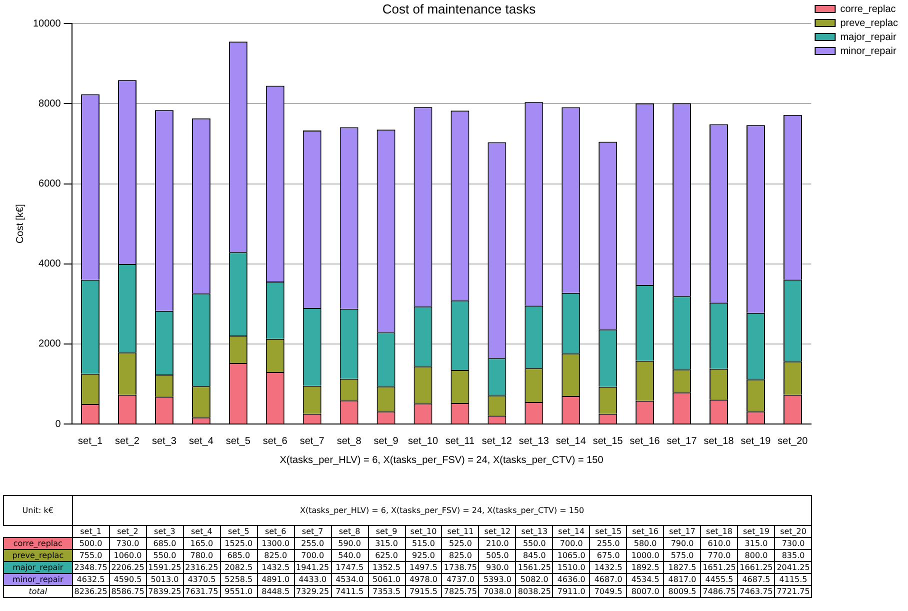  I want to click on data-label: 825.0, so click(275, 556).